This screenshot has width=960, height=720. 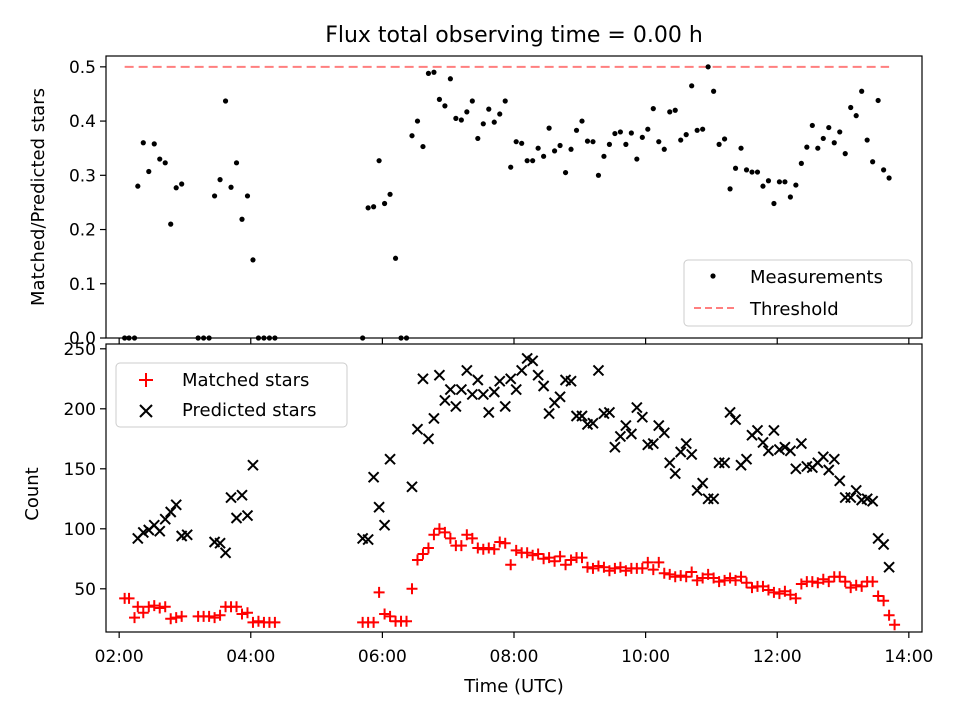 I want to click on count-legend: Matched stars Predicted stars, so click(x=231, y=395).